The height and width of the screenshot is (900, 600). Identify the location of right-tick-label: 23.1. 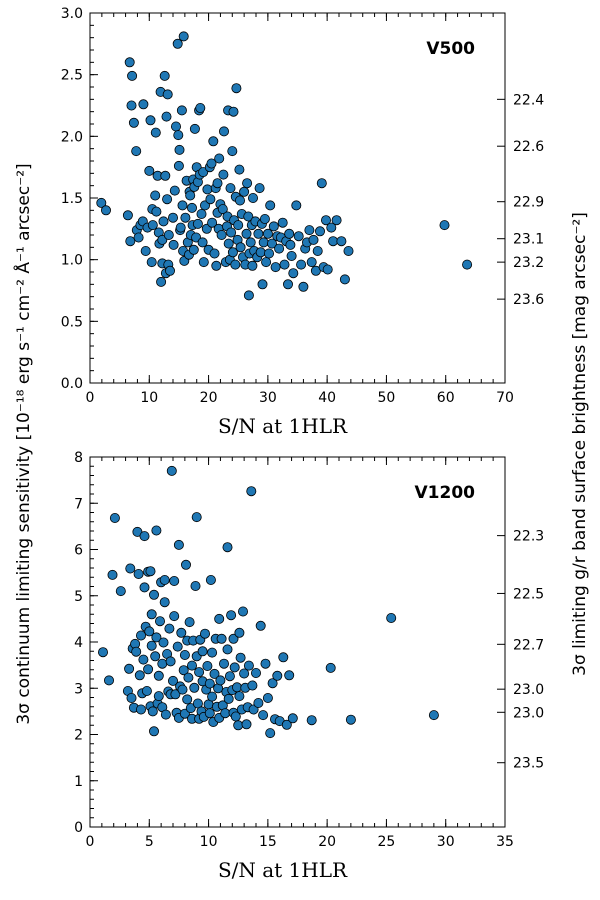
(528, 240).